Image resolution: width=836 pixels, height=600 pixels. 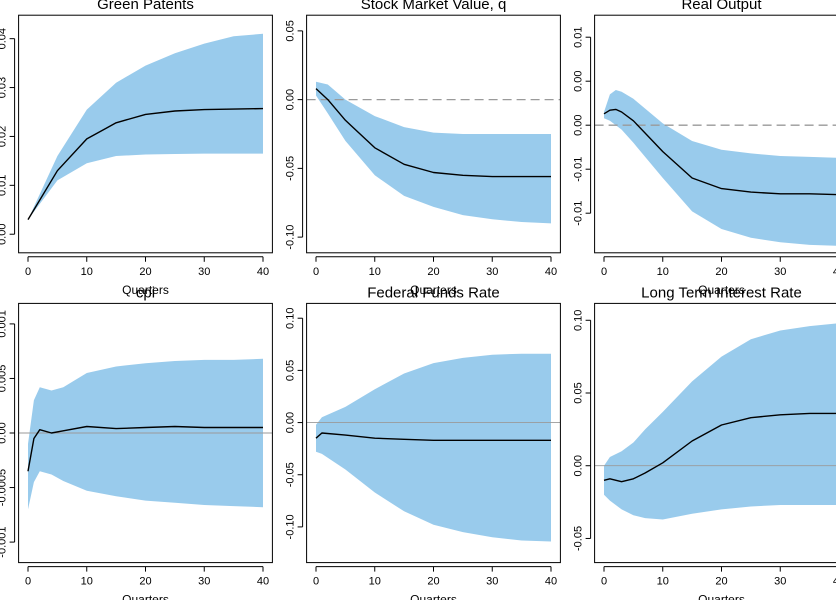 I want to click on y-tick-label: 0.03, so click(x=4, y=87).